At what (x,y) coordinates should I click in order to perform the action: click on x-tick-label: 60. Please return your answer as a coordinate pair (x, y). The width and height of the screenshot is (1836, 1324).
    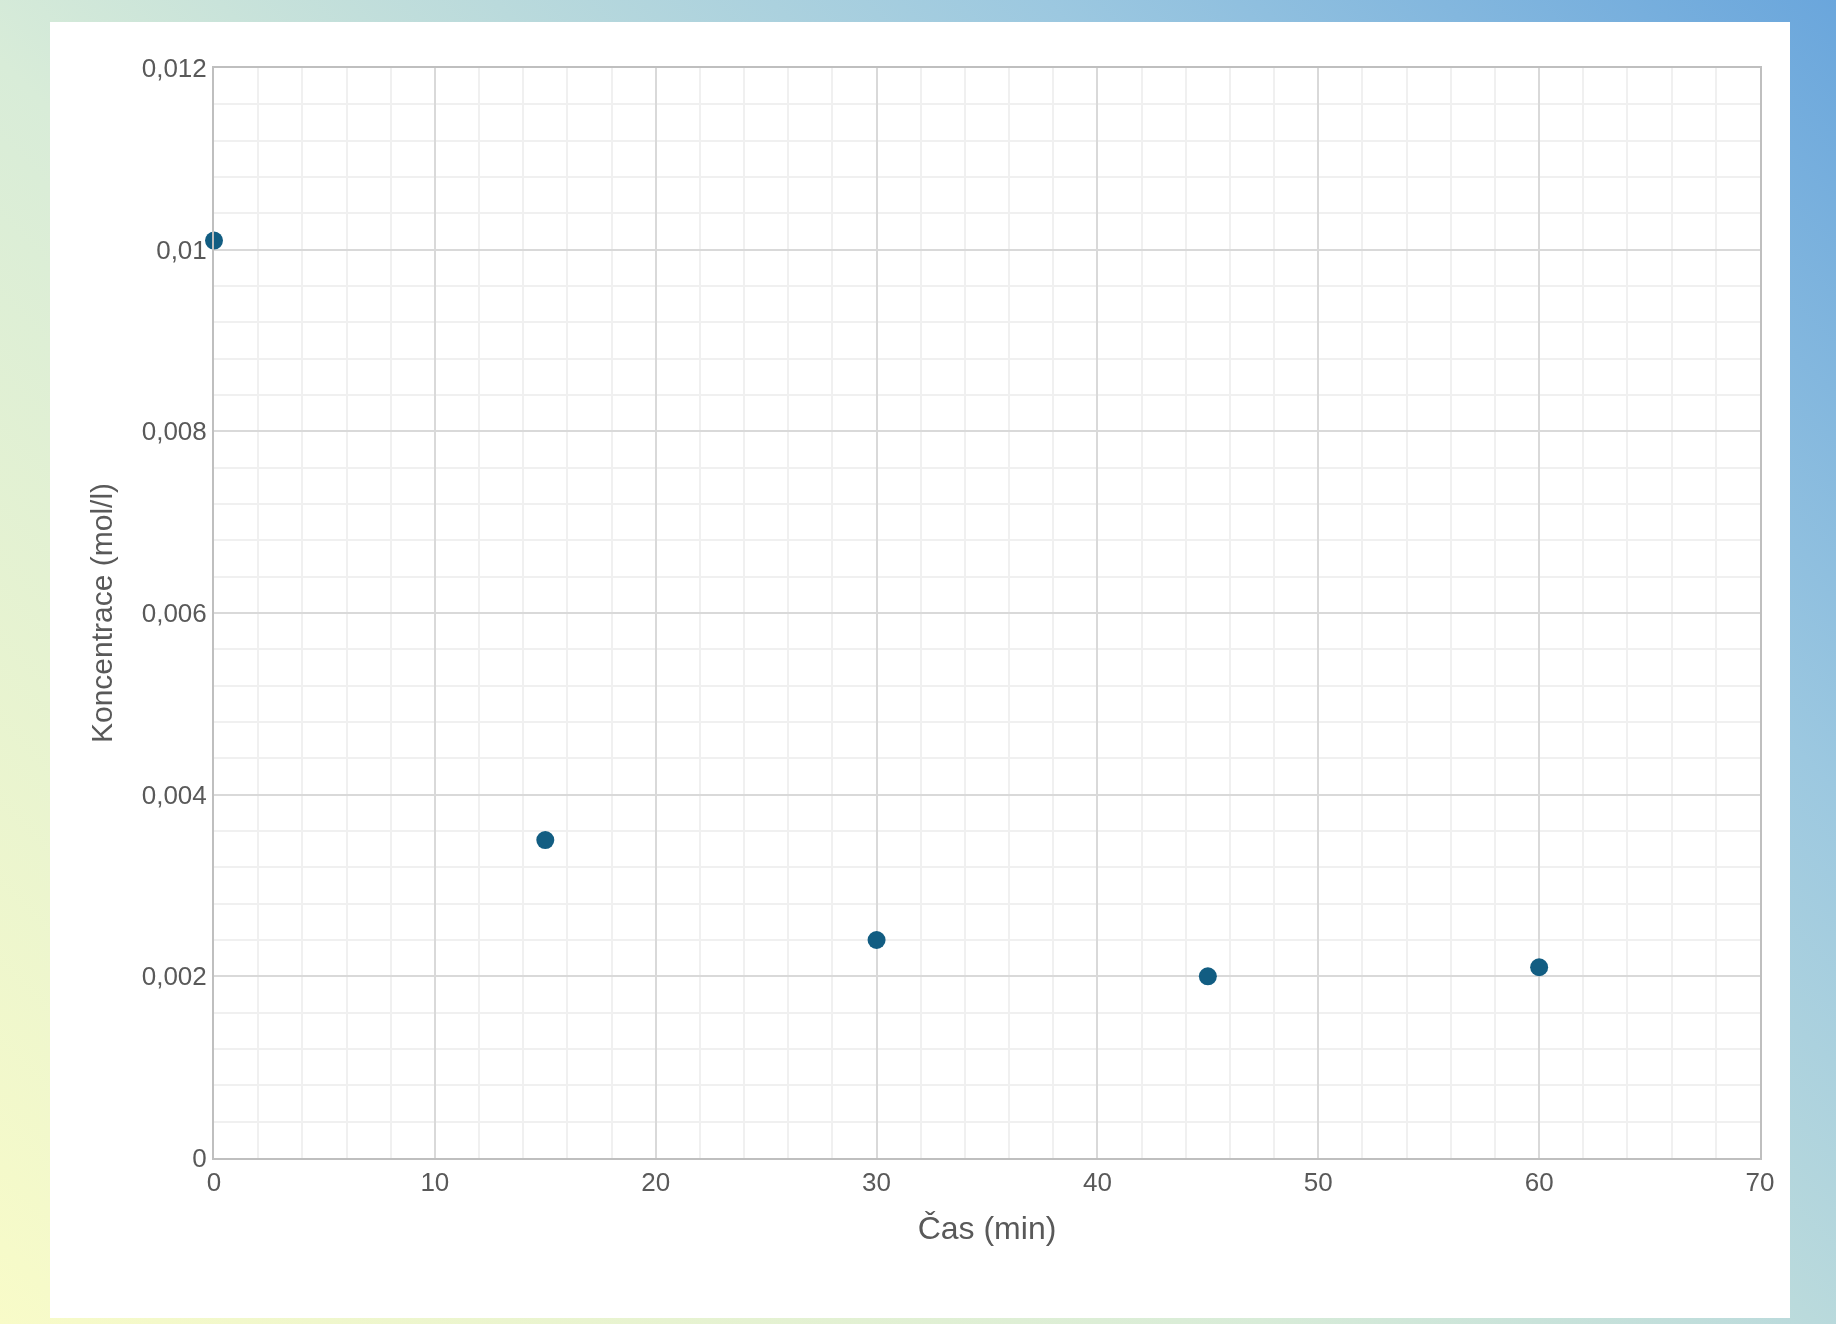
    Looking at the image, I should click on (1539, 1182).